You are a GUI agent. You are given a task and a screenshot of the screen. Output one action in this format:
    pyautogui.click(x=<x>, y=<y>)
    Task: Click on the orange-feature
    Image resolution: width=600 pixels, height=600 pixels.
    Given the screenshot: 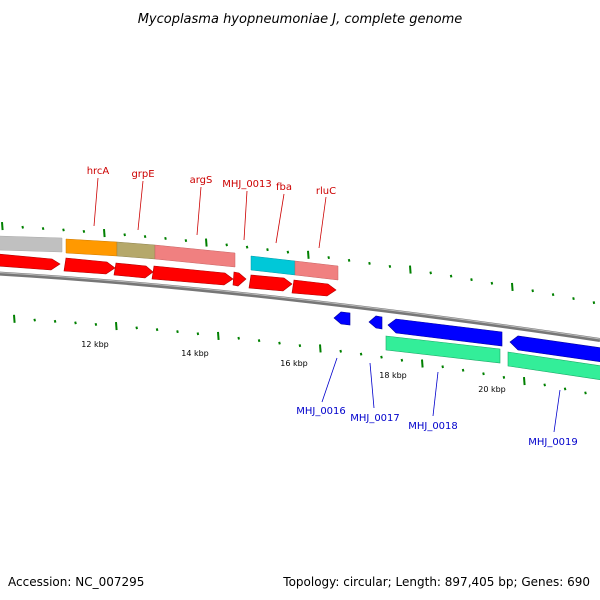 What is the action you would take?
    pyautogui.click(x=91, y=247)
    